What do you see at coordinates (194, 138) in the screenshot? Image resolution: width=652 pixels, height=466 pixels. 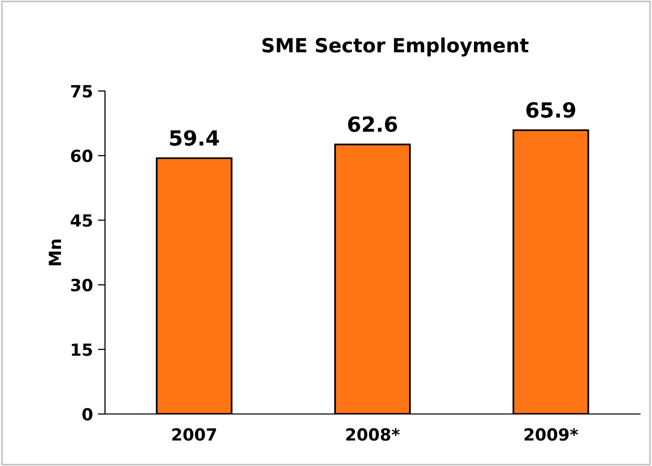 I see `data-label: 59.4` at bounding box center [194, 138].